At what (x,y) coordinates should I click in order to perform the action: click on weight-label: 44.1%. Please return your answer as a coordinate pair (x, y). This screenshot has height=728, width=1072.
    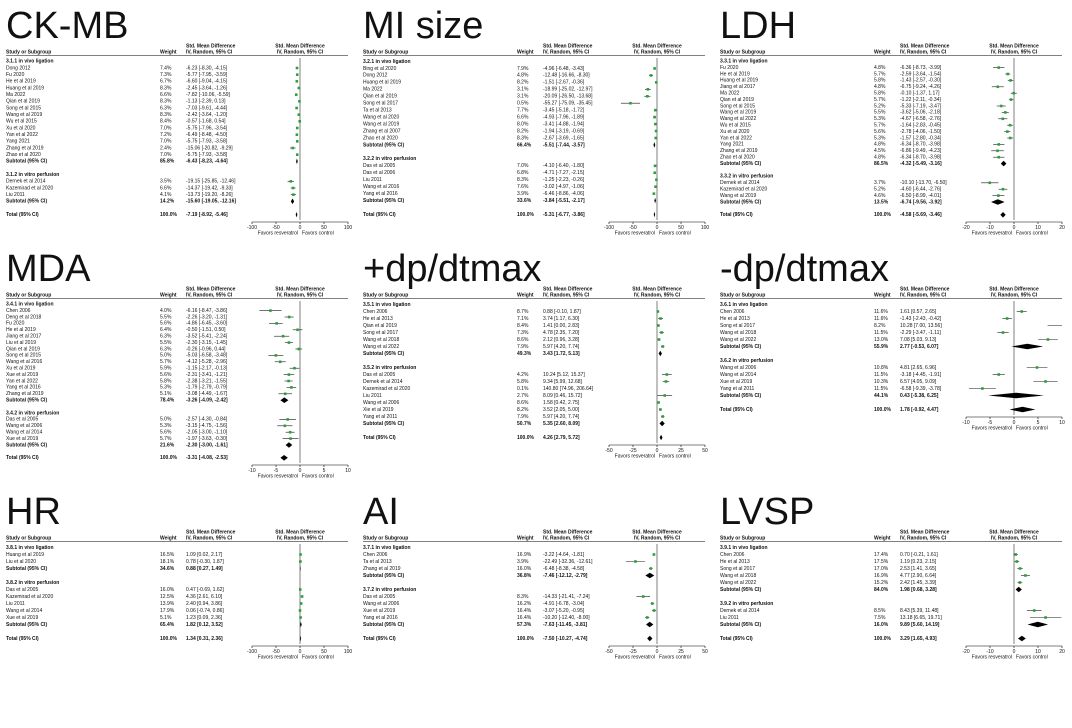
    Looking at the image, I should click on (881, 396).